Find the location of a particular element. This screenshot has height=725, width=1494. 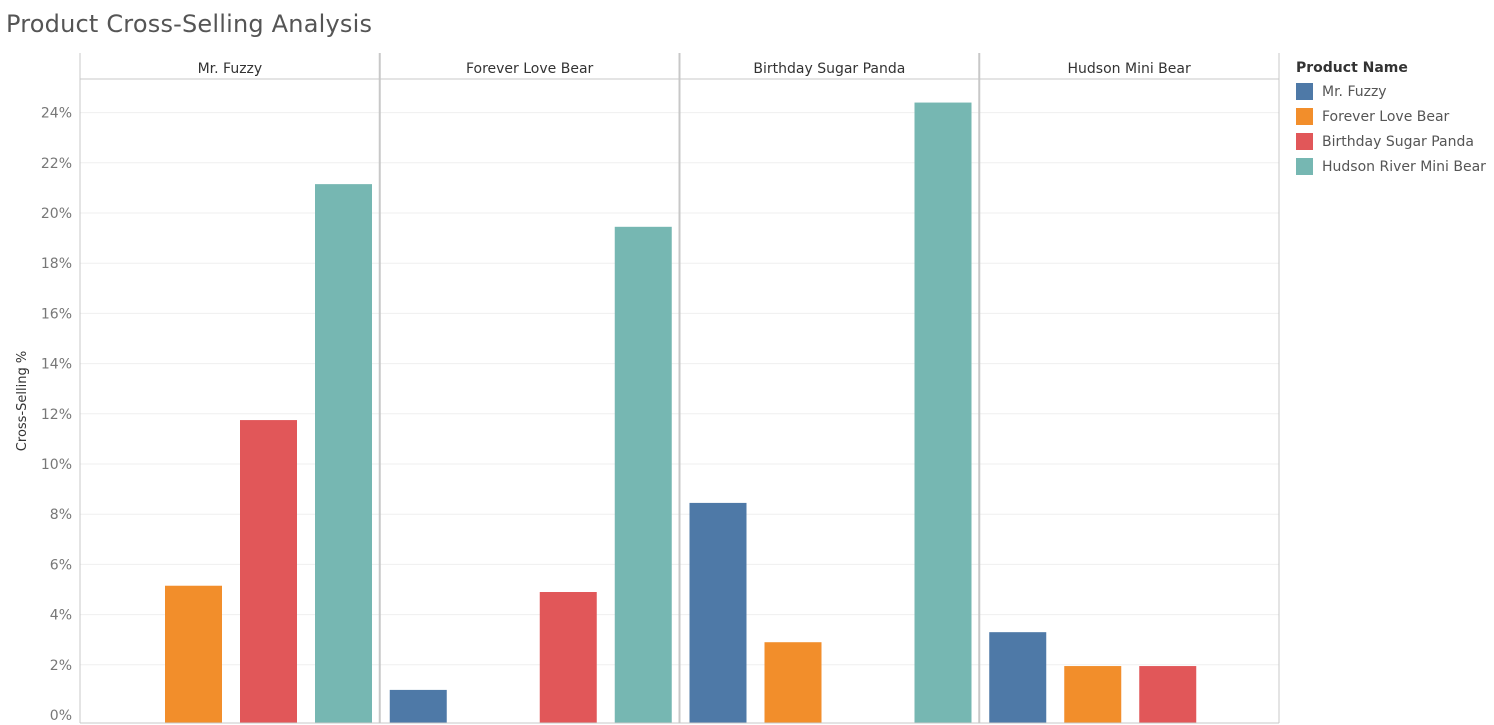

y-tick-label: 22% is located at coordinates (56, 164).